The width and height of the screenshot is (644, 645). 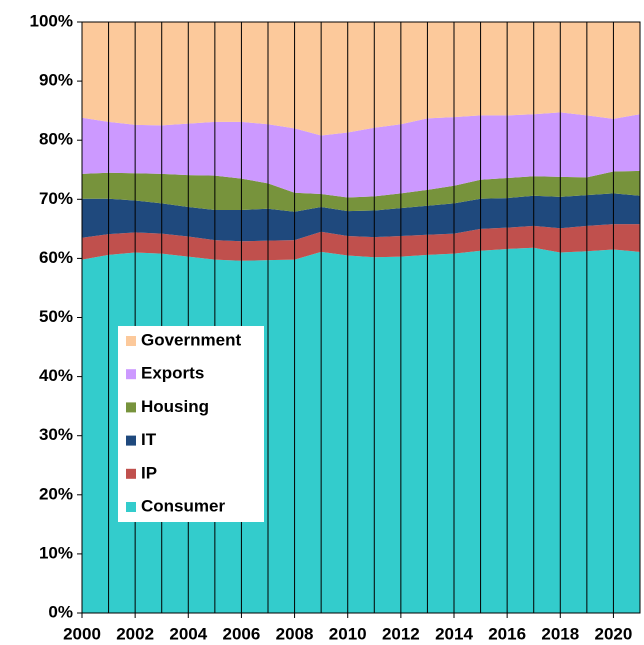 I want to click on y-tick-label: 100%, so click(x=51, y=20).